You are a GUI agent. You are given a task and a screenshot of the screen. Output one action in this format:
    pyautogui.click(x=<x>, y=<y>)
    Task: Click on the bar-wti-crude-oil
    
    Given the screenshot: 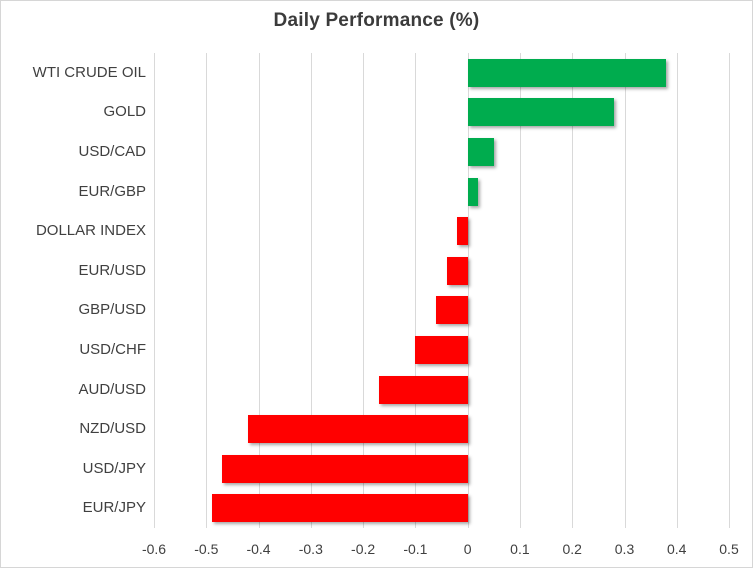 What is the action you would take?
    pyautogui.click(x=567, y=72)
    